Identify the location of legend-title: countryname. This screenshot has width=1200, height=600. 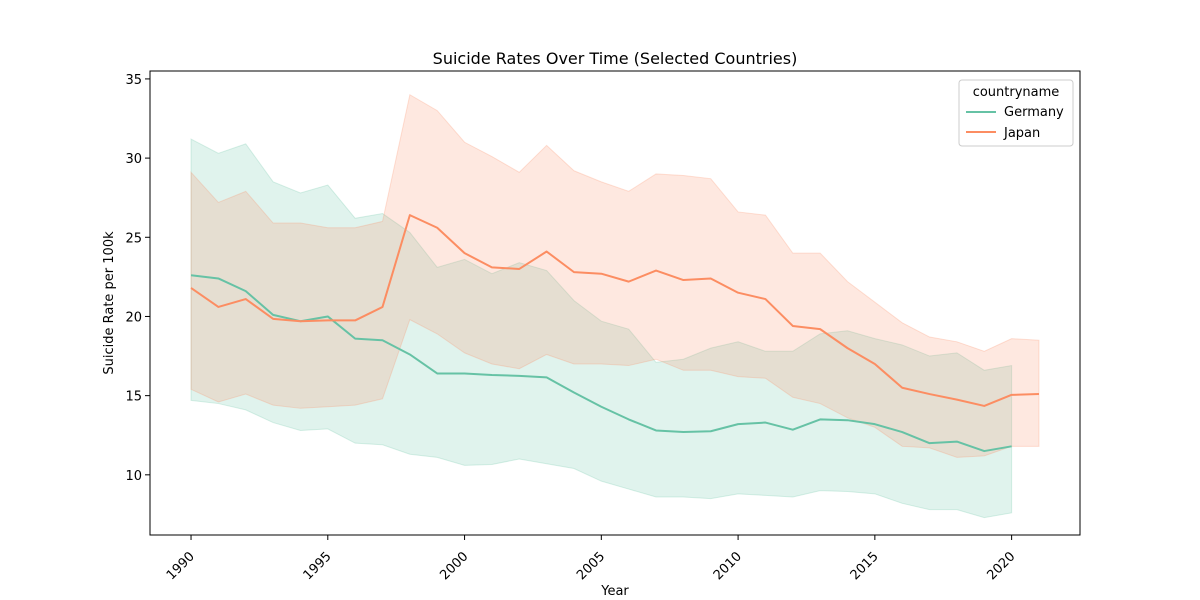
(1016, 92).